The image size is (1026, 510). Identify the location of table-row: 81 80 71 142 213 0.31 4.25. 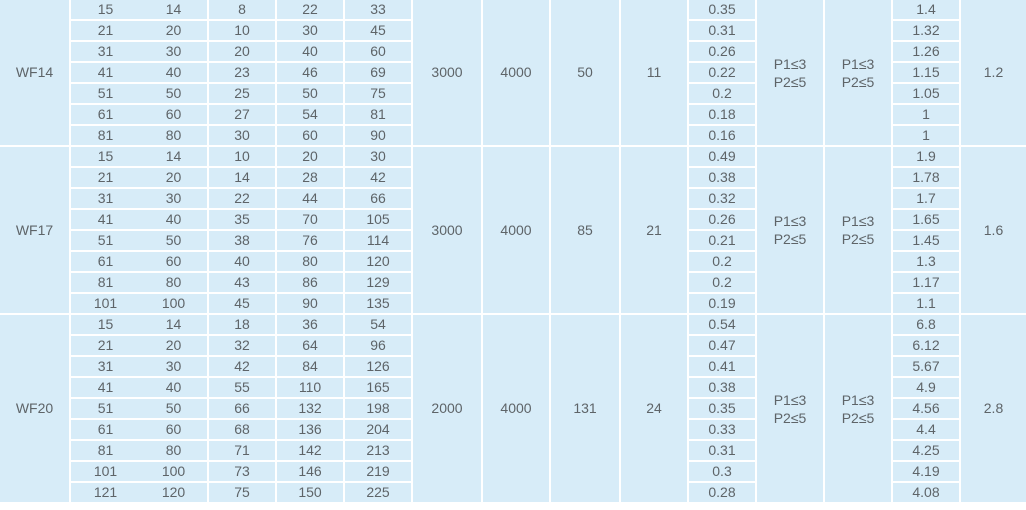
(513, 450).